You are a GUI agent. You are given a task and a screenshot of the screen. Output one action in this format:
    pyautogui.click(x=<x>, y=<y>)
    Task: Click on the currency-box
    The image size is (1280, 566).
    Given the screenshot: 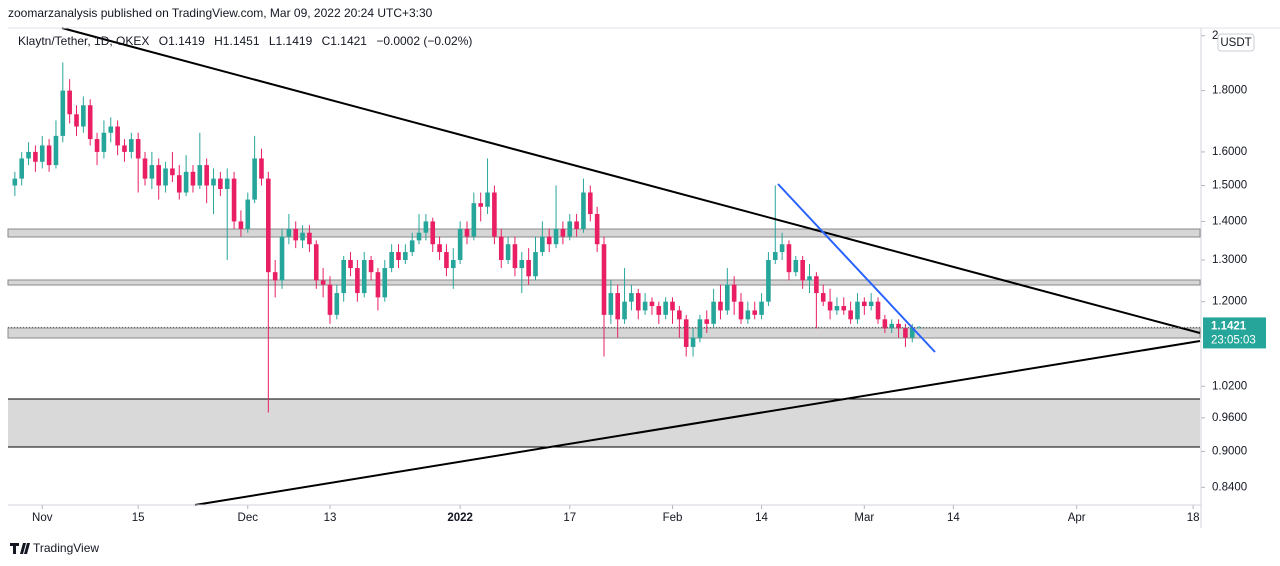 What is the action you would take?
    pyautogui.click(x=1236, y=42)
    